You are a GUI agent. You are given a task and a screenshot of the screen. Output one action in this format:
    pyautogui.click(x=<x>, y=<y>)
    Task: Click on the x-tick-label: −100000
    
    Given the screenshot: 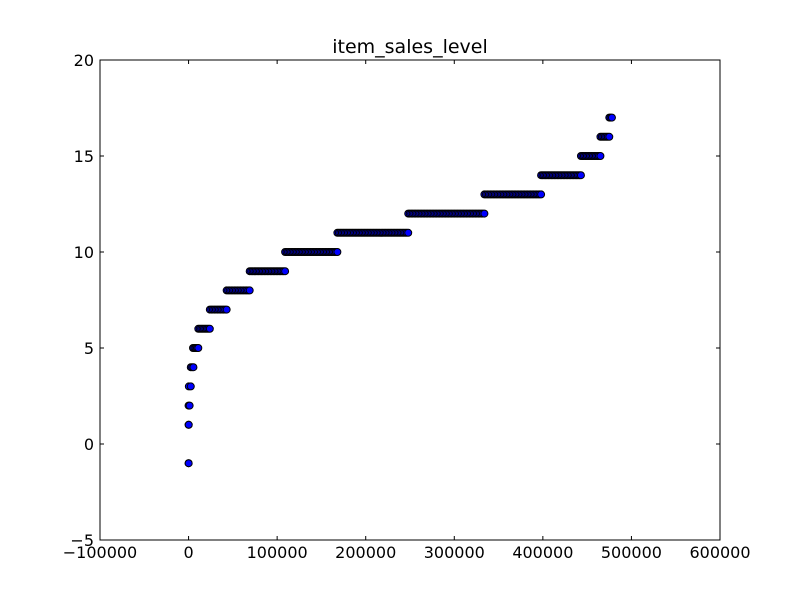 What is the action you would take?
    pyautogui.click(x=100, y=552)
    